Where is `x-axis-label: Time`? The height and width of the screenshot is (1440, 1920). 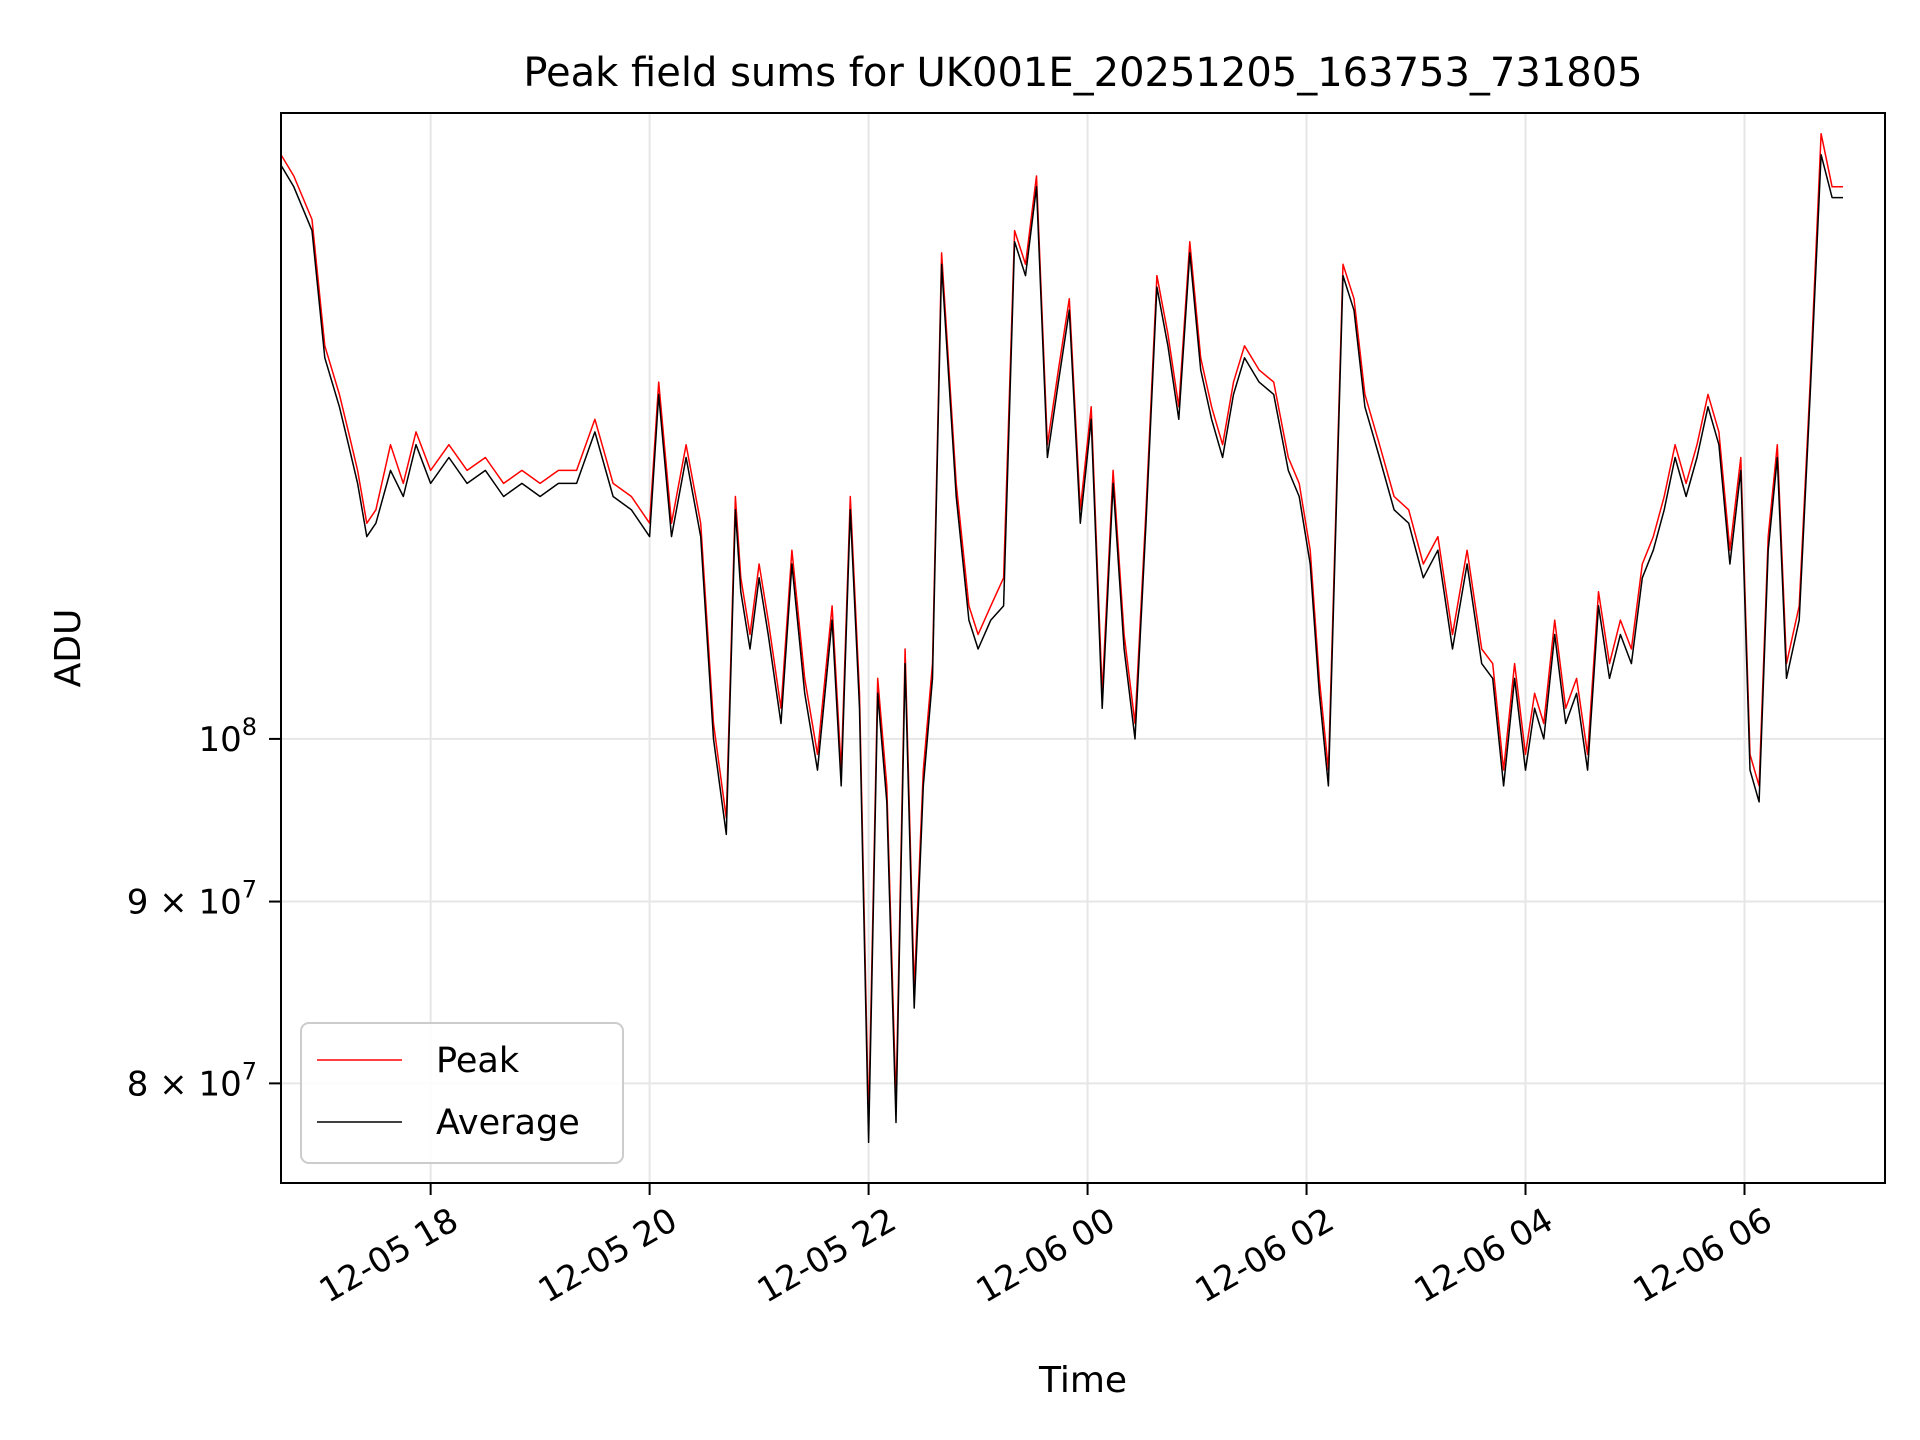 x-axis-label: Time is located at coordinates (1082, 1380).